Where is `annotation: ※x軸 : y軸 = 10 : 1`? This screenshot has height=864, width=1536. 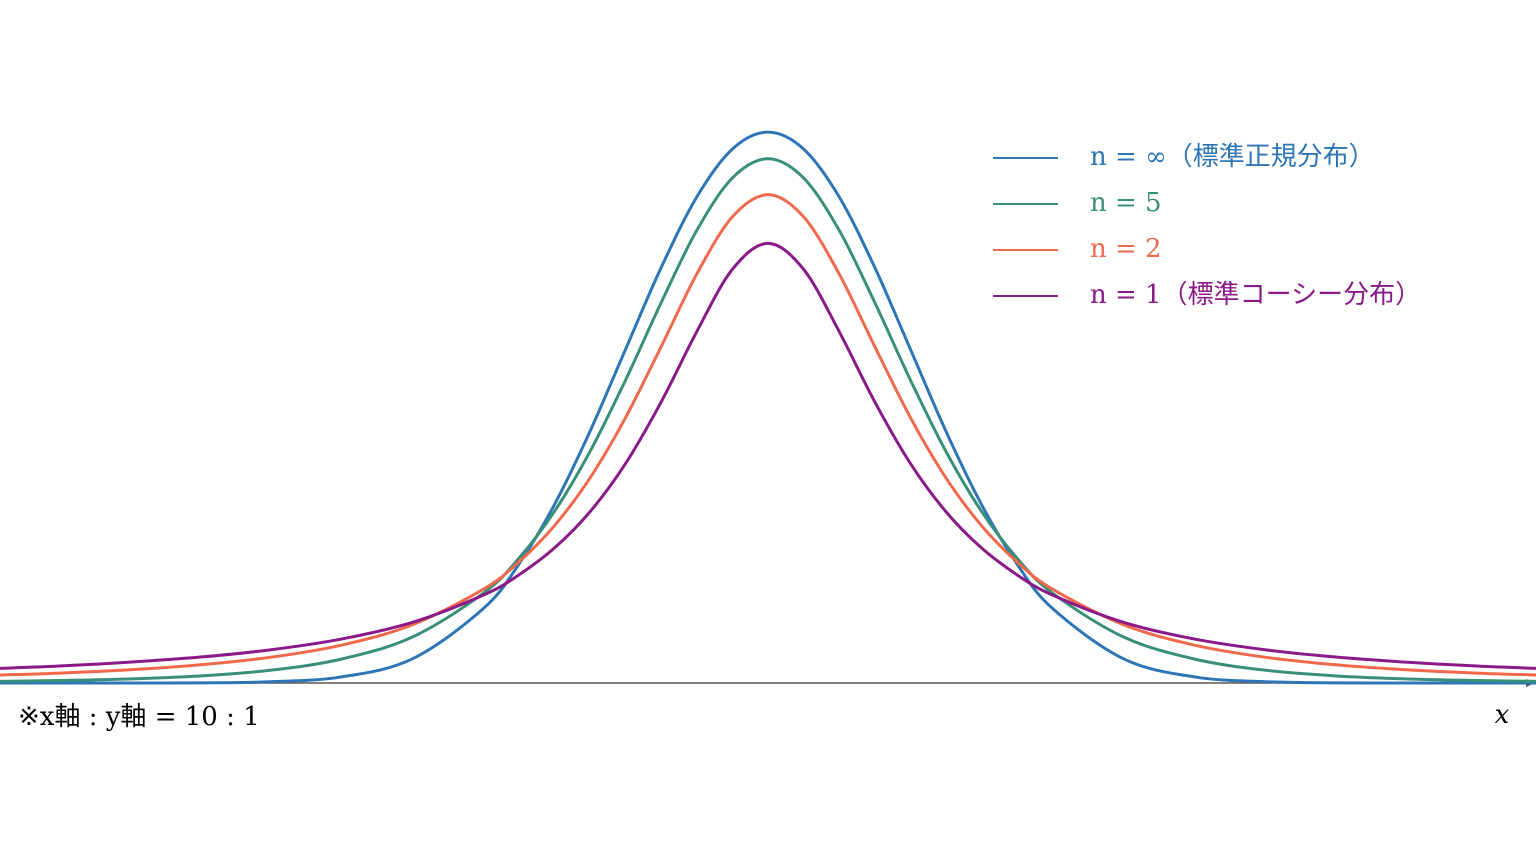
annotation: ※x軸 : y軸 = 10 : 1 is located at coordinates (139, 717).